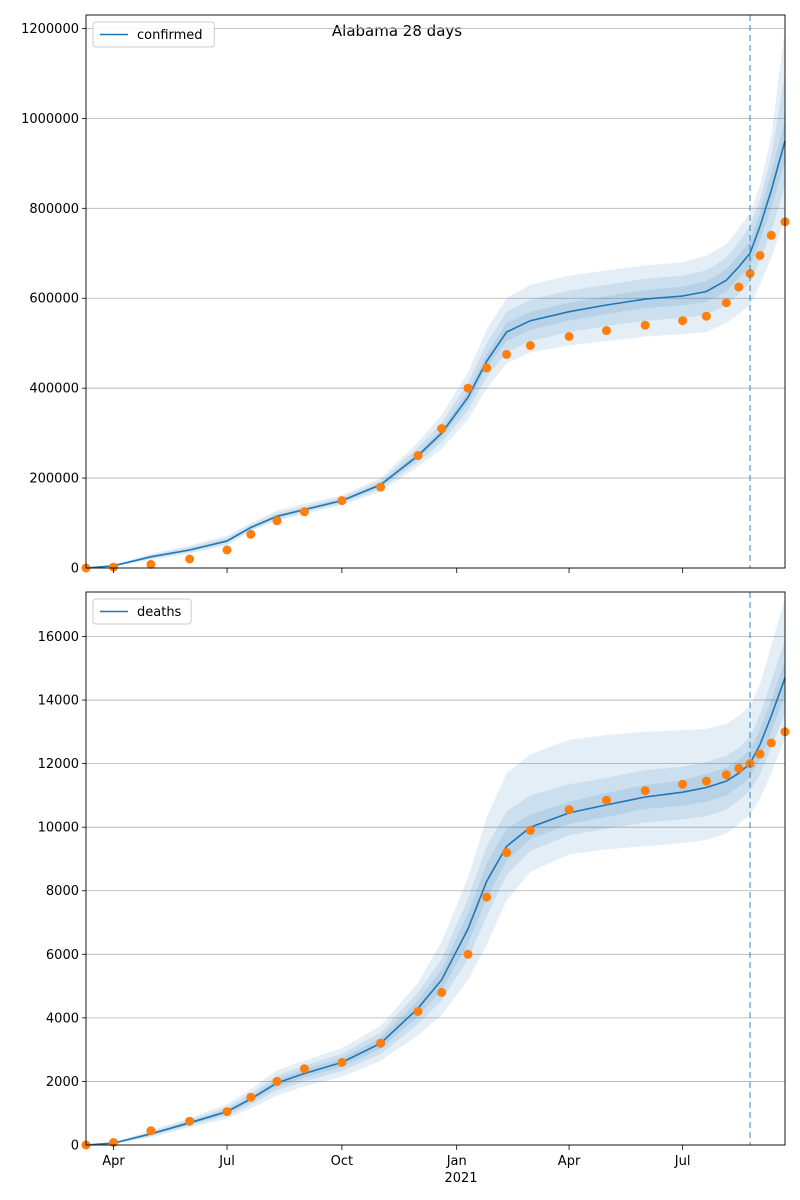  I want to click on x-tick-label: Jan, so click(456, 1161).